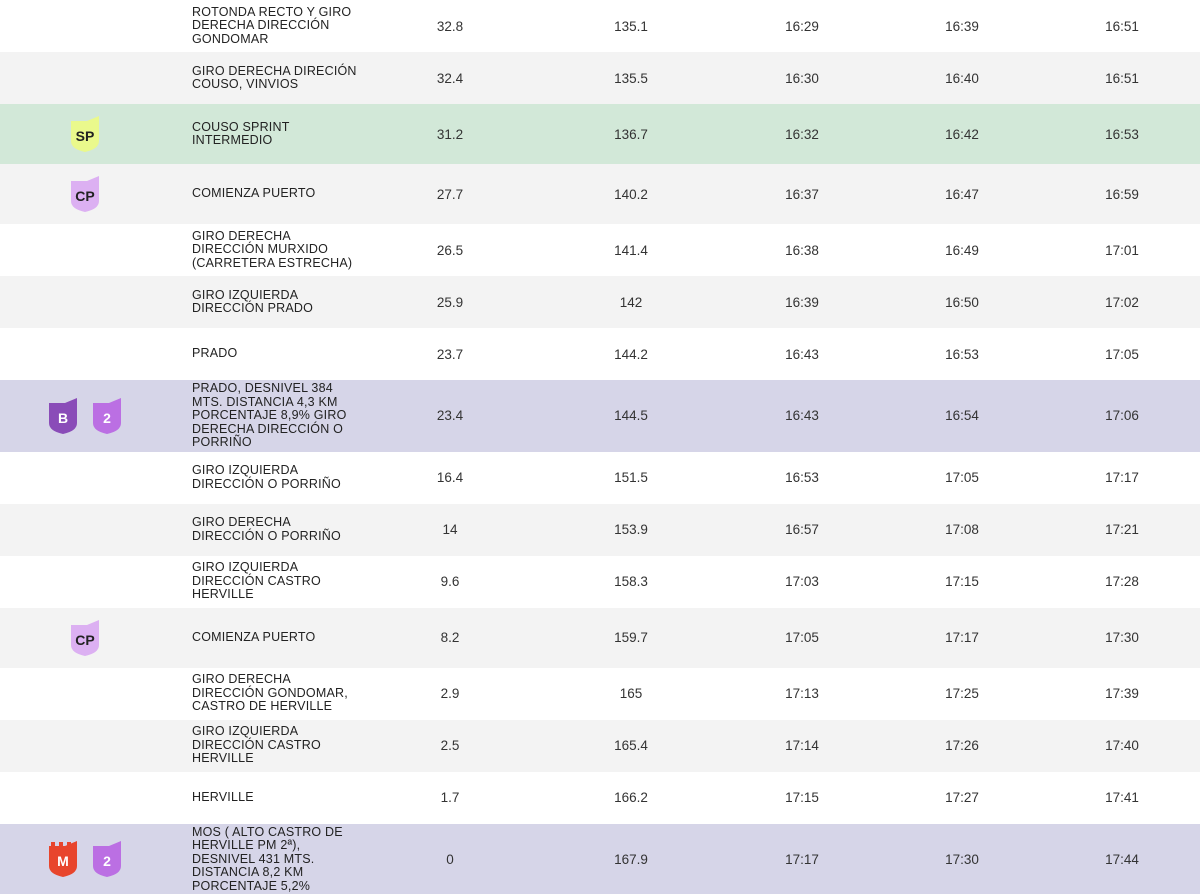  Describe the element at coordinates (268, 428) in the screenshot. I see `description-line: DERECHA DIRECCIÓN O` at that location.